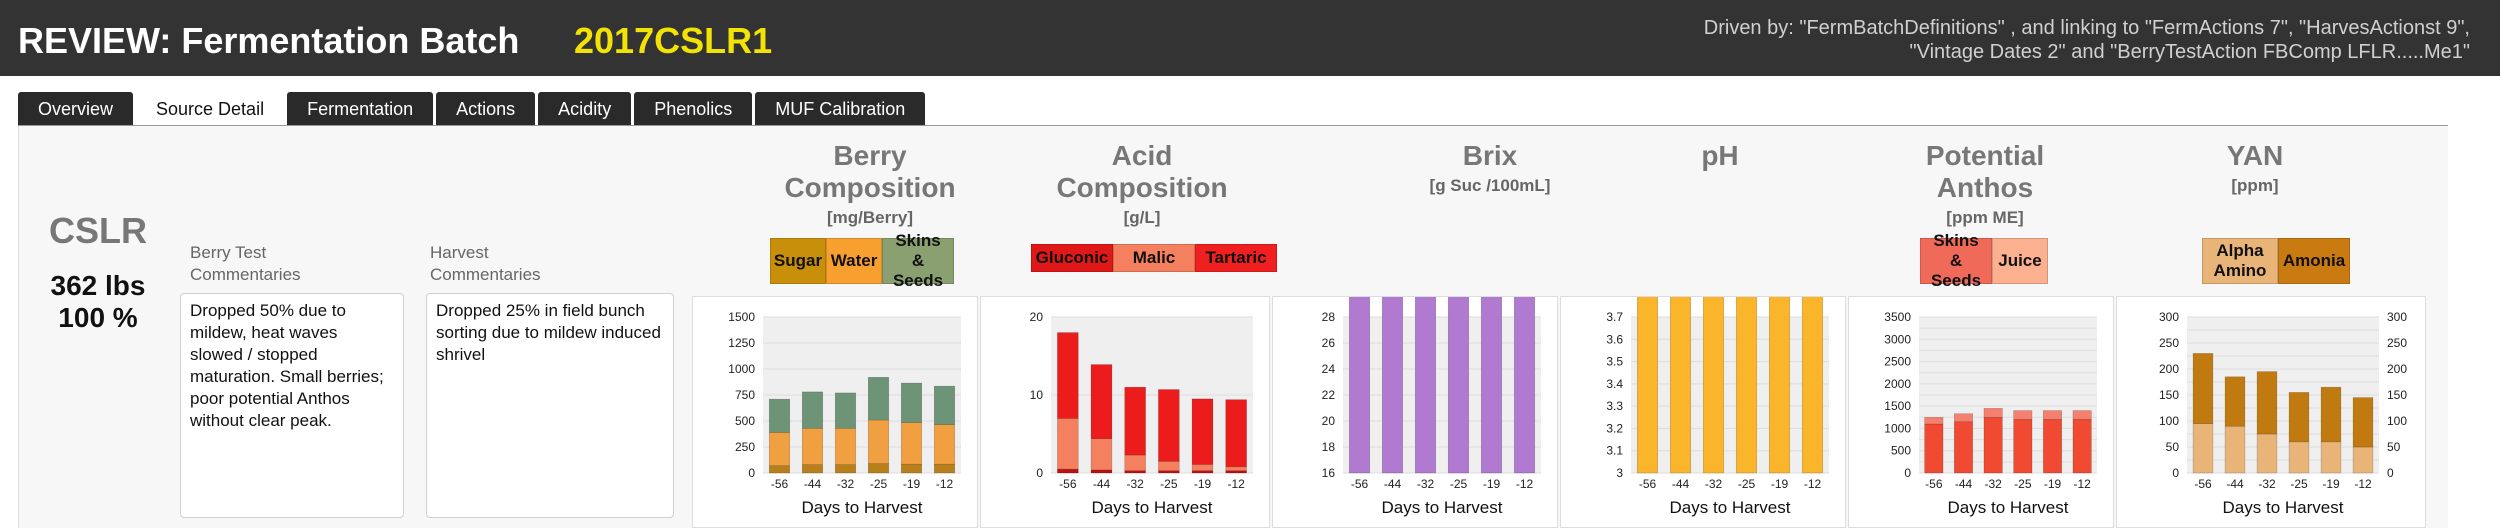 The image size is (2500, 529). I want to click on tab-overview: Overview, so click(76, 109).